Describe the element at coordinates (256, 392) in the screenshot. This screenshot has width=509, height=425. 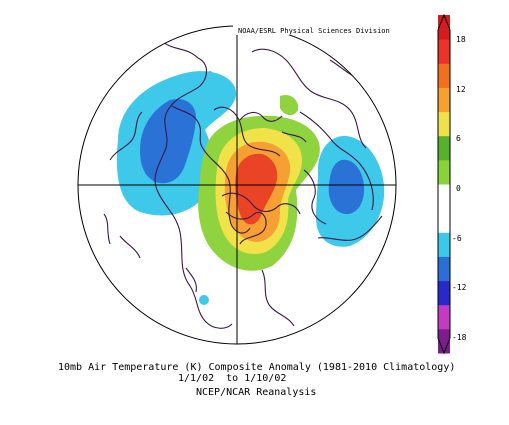
I see `data-source: NCEP/NCAR Reanalysis` at that location.